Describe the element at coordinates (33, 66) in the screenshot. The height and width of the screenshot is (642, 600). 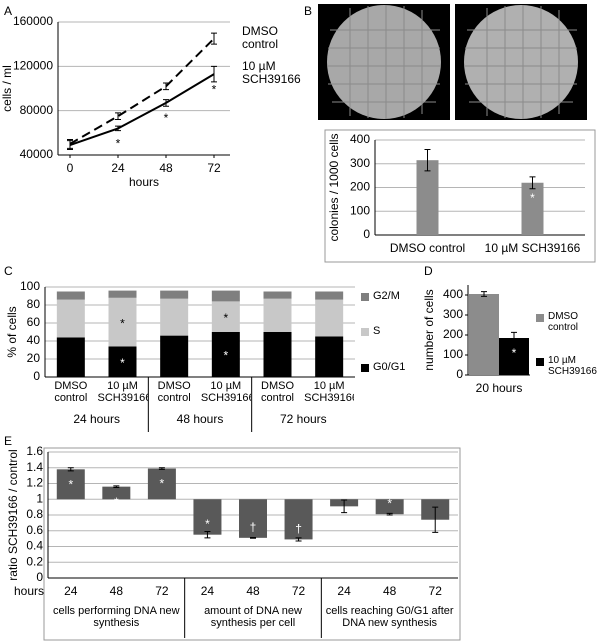
I see `y-tick-label: 120000` at that location.